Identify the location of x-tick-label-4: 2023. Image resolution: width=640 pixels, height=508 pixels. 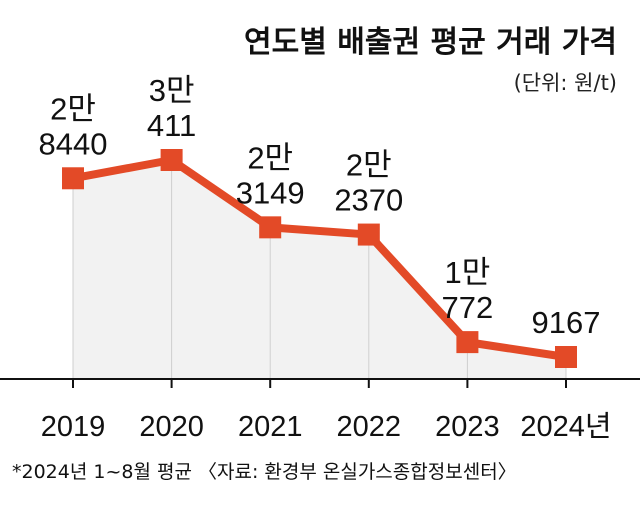
(467, 427).